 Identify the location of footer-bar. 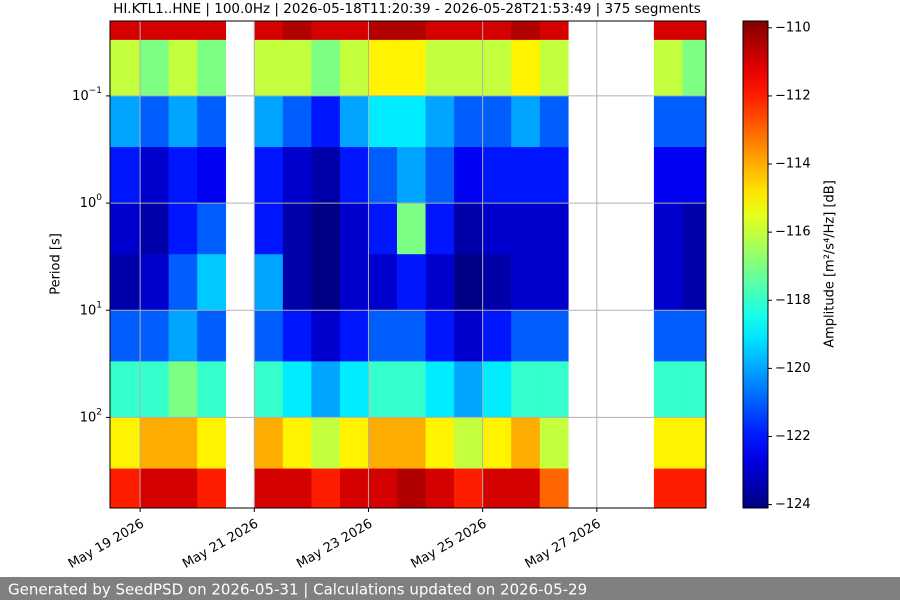
(450, 588).